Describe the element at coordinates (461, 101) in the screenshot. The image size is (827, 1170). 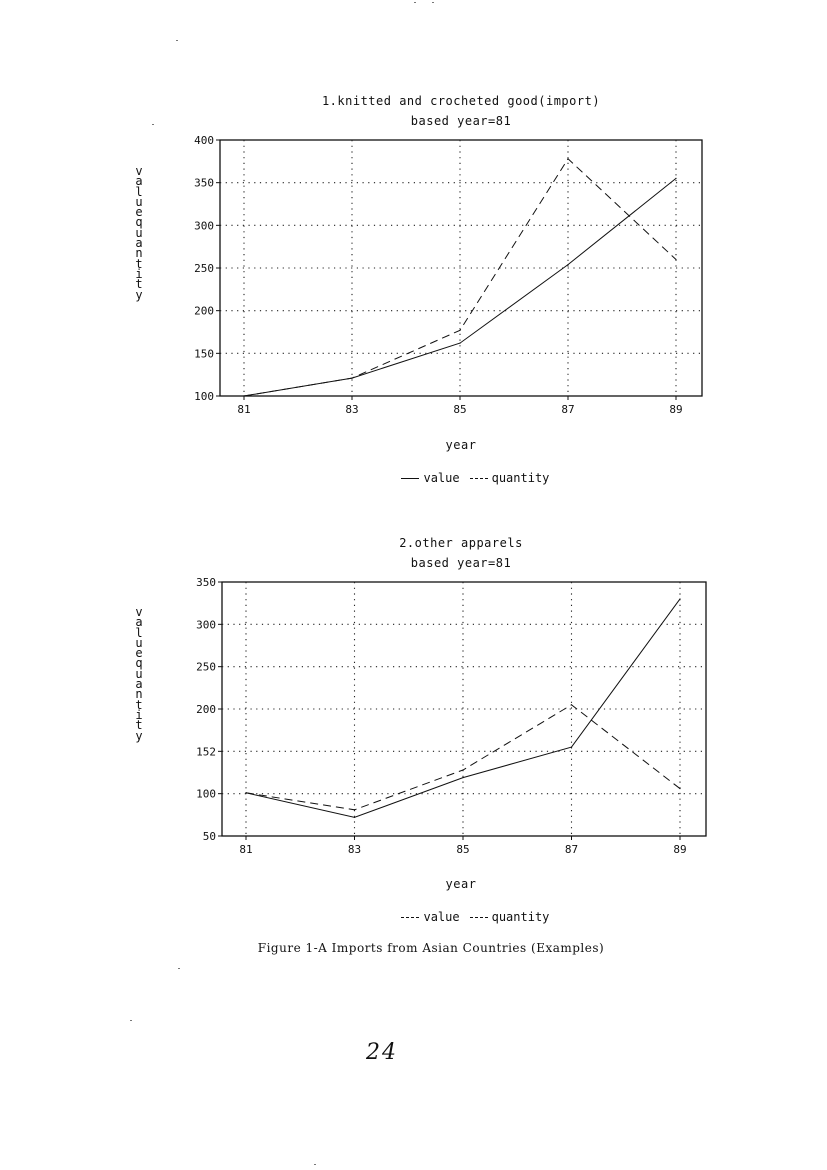
I see `chart-title: 1.knitted and crocheted good(import)` at that location.